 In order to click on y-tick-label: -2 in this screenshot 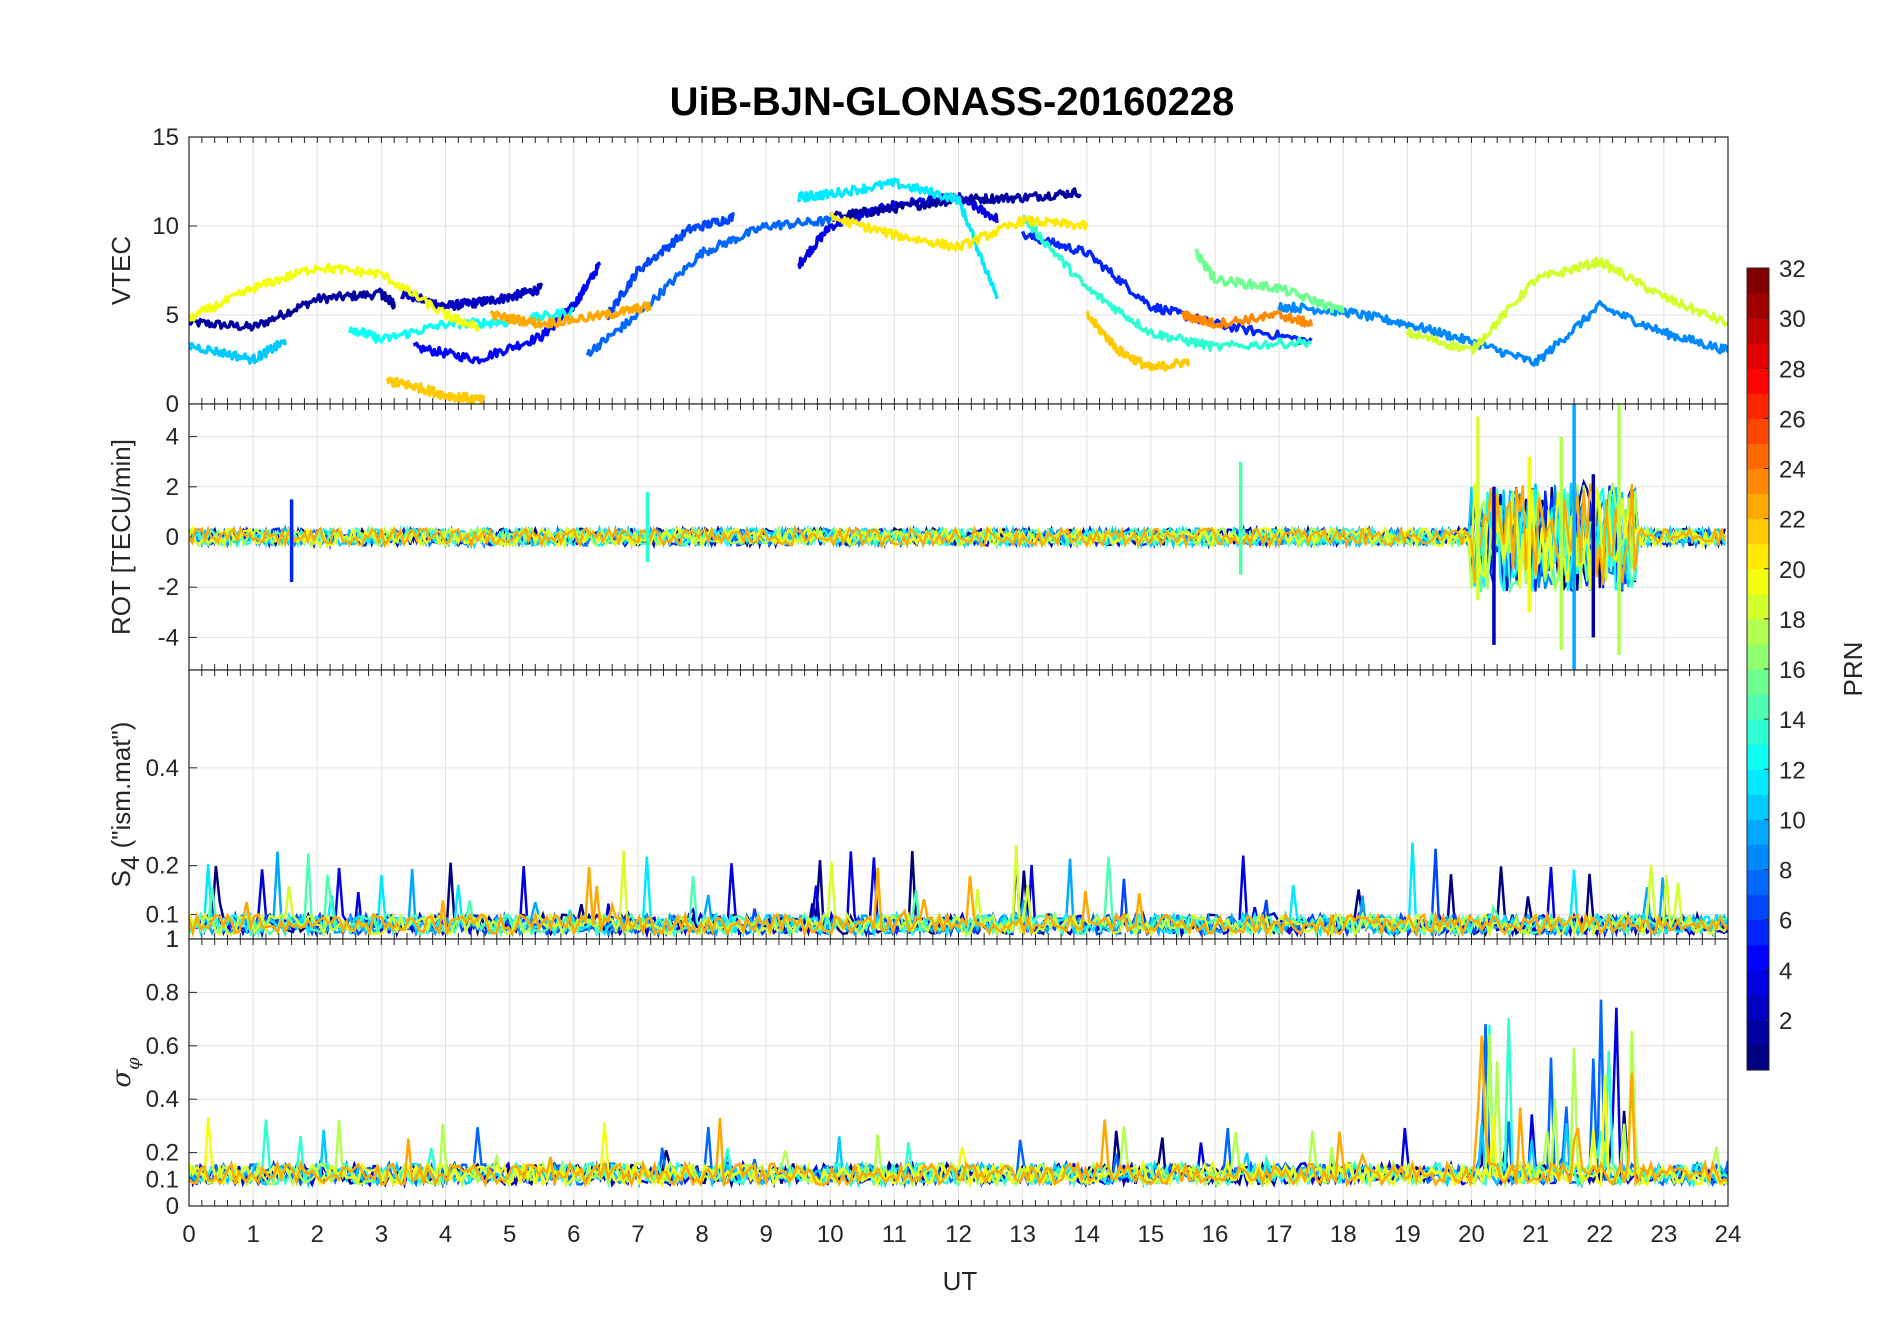, I will do `click(168, 587)`.